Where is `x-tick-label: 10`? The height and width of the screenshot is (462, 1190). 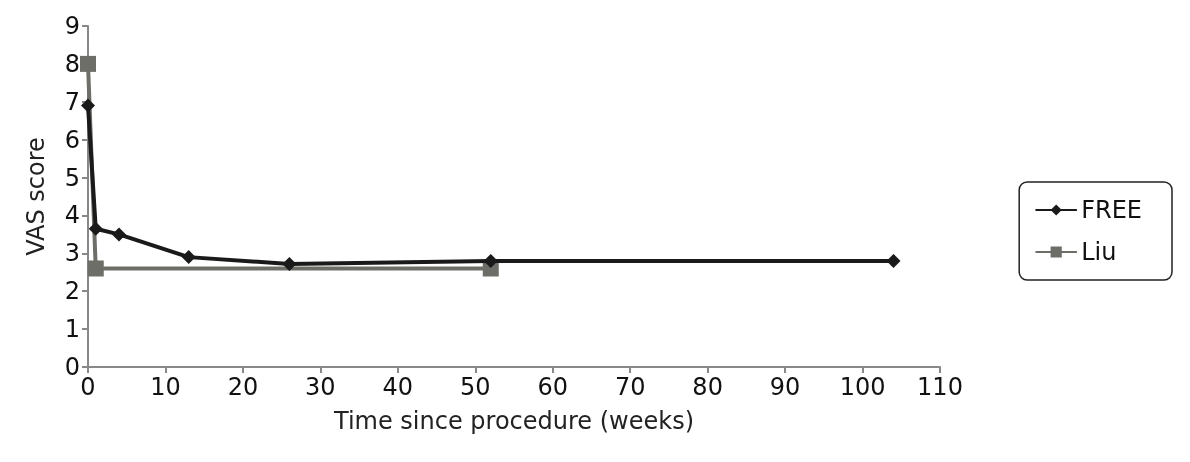 x-tick-label: 10 is located at coordinates (165, 387).